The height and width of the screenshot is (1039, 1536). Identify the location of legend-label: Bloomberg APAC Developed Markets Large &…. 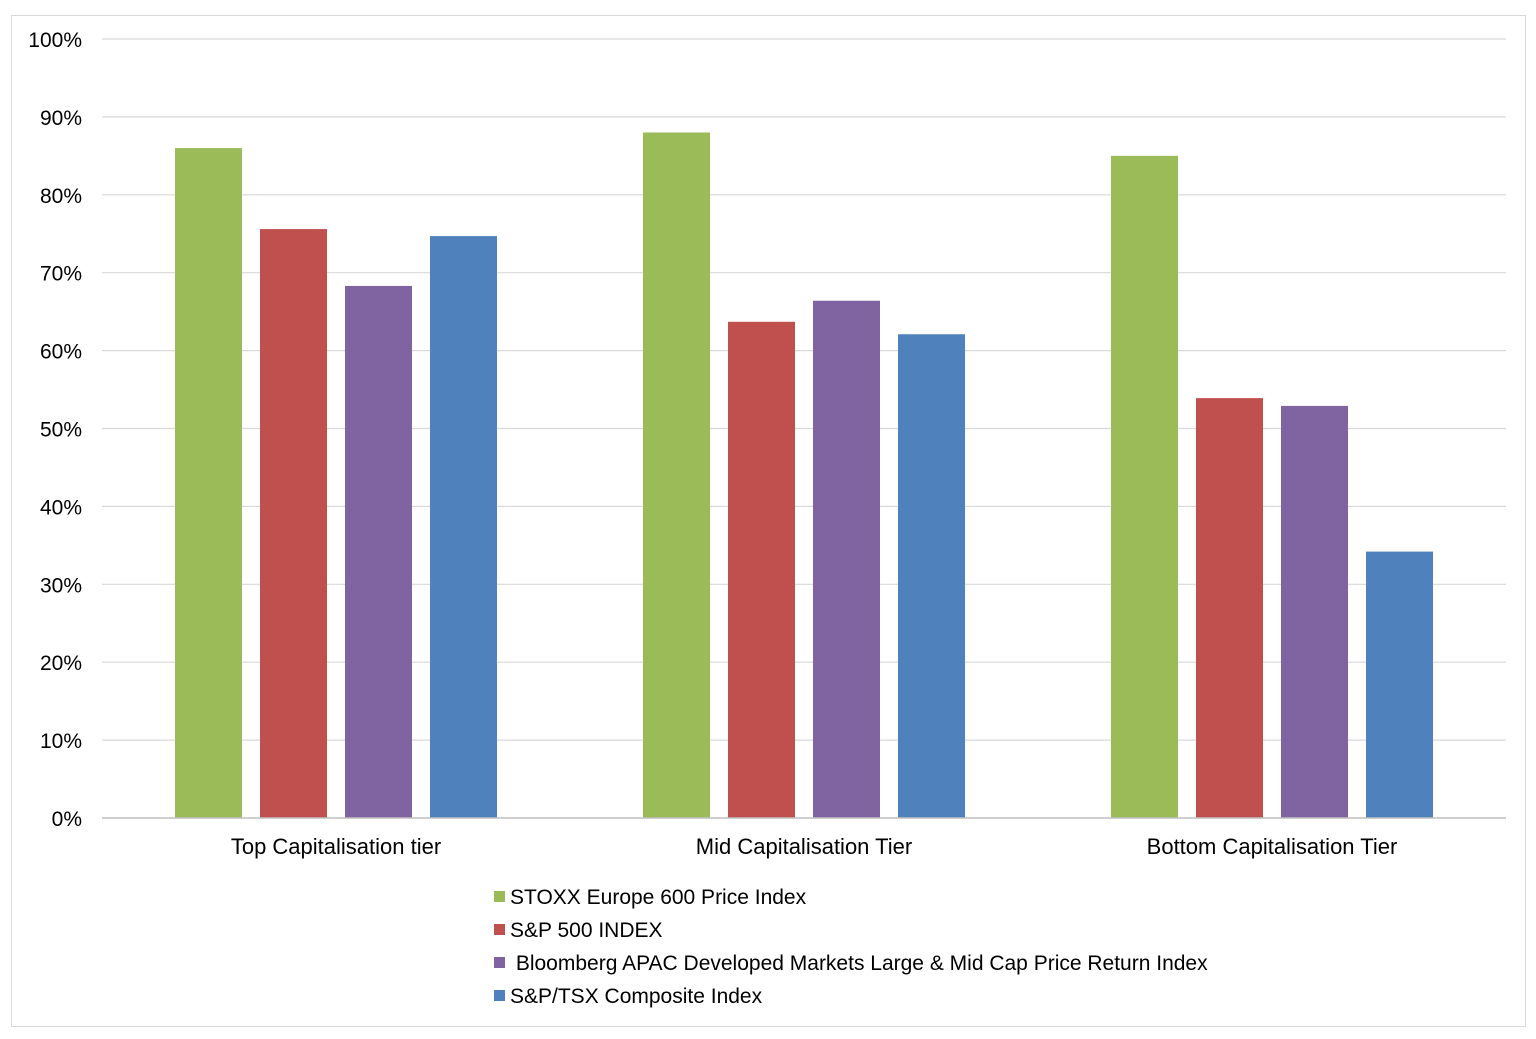
(859, 963).